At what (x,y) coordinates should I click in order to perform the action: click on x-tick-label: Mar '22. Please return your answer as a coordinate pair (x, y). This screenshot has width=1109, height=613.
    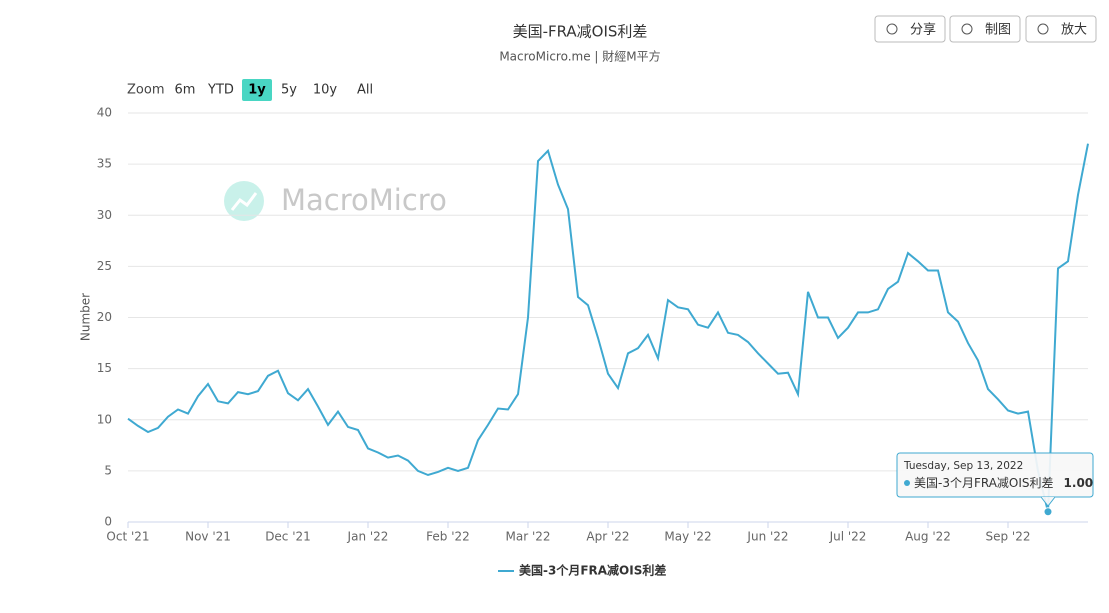
    Looking at the image, I should click on (527, 537).